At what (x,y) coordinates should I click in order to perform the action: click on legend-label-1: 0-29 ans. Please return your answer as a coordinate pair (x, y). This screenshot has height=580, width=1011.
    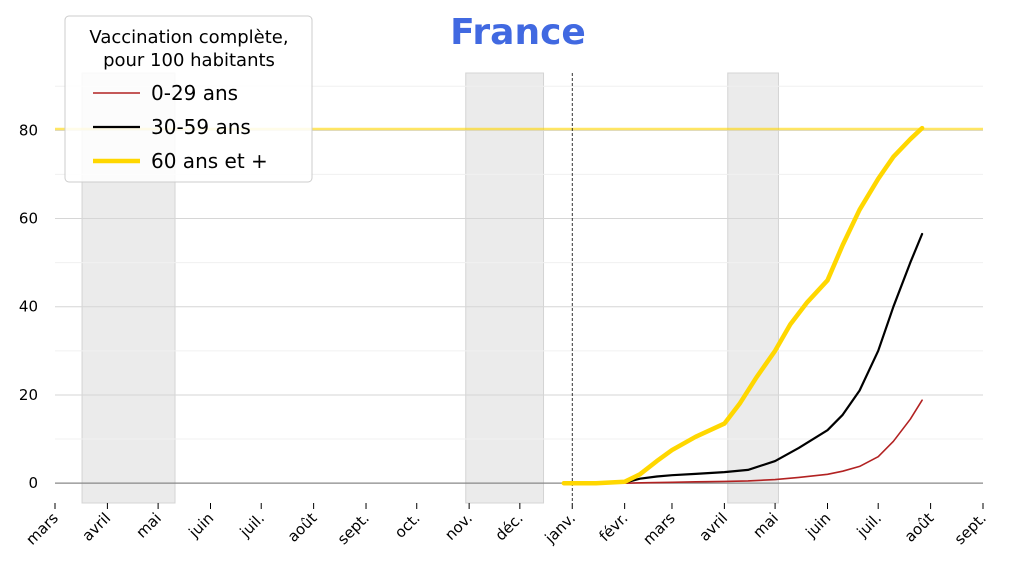
    Looking at the image, I should click on (194, 93).